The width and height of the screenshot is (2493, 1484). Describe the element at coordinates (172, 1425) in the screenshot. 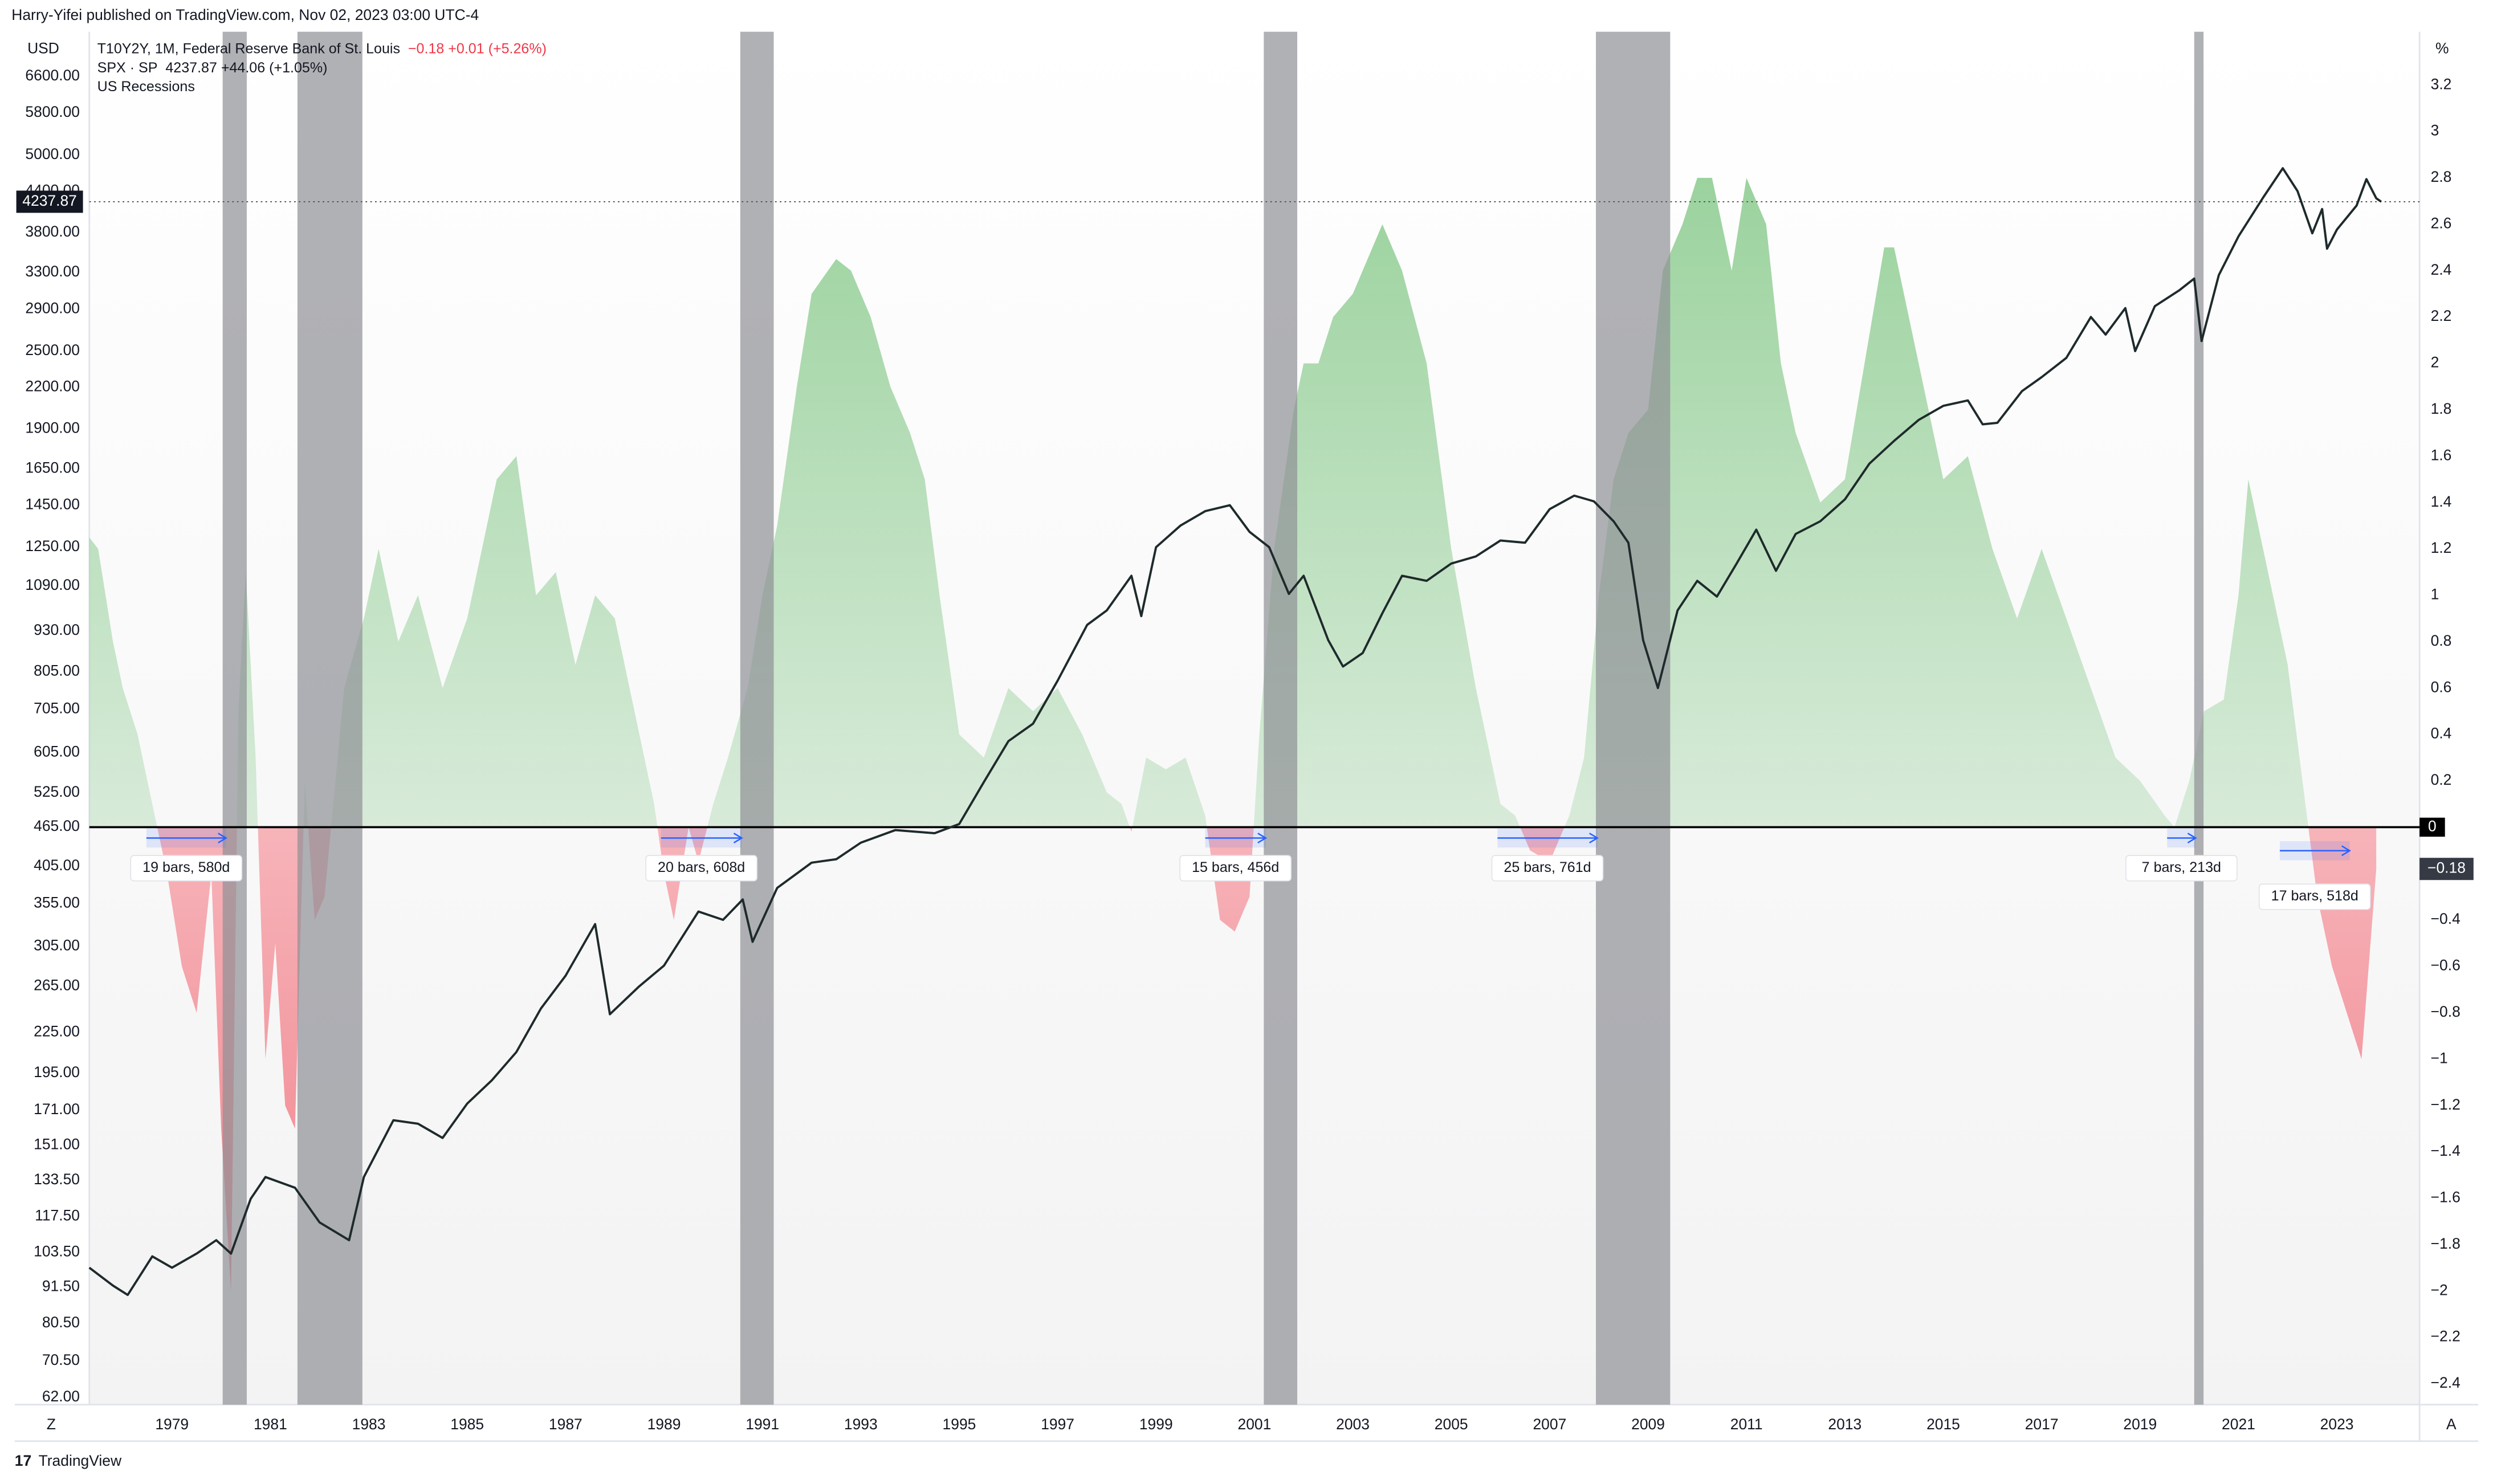

I see `x-tick-label: 1979` at that location.